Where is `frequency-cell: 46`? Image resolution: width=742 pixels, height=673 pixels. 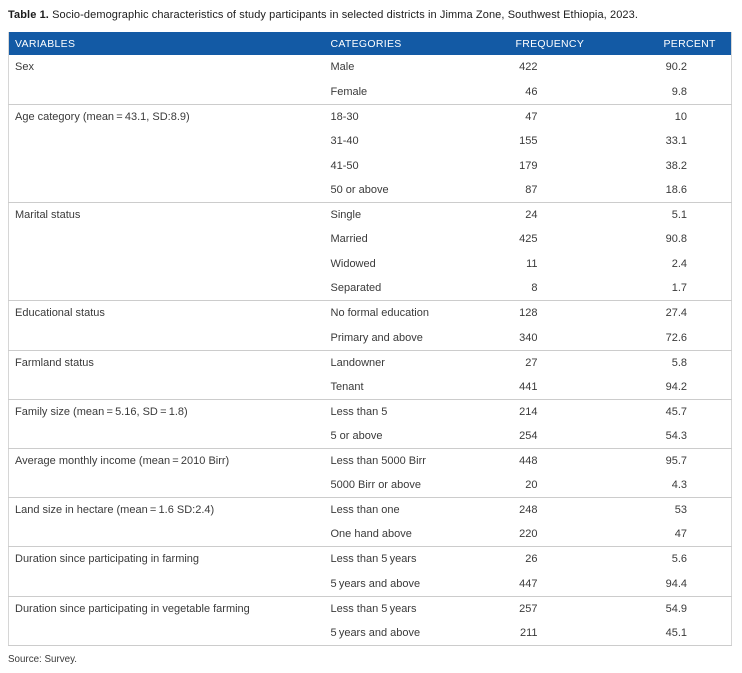 frequency-cell: 46 is located at coordinates (531, 91).